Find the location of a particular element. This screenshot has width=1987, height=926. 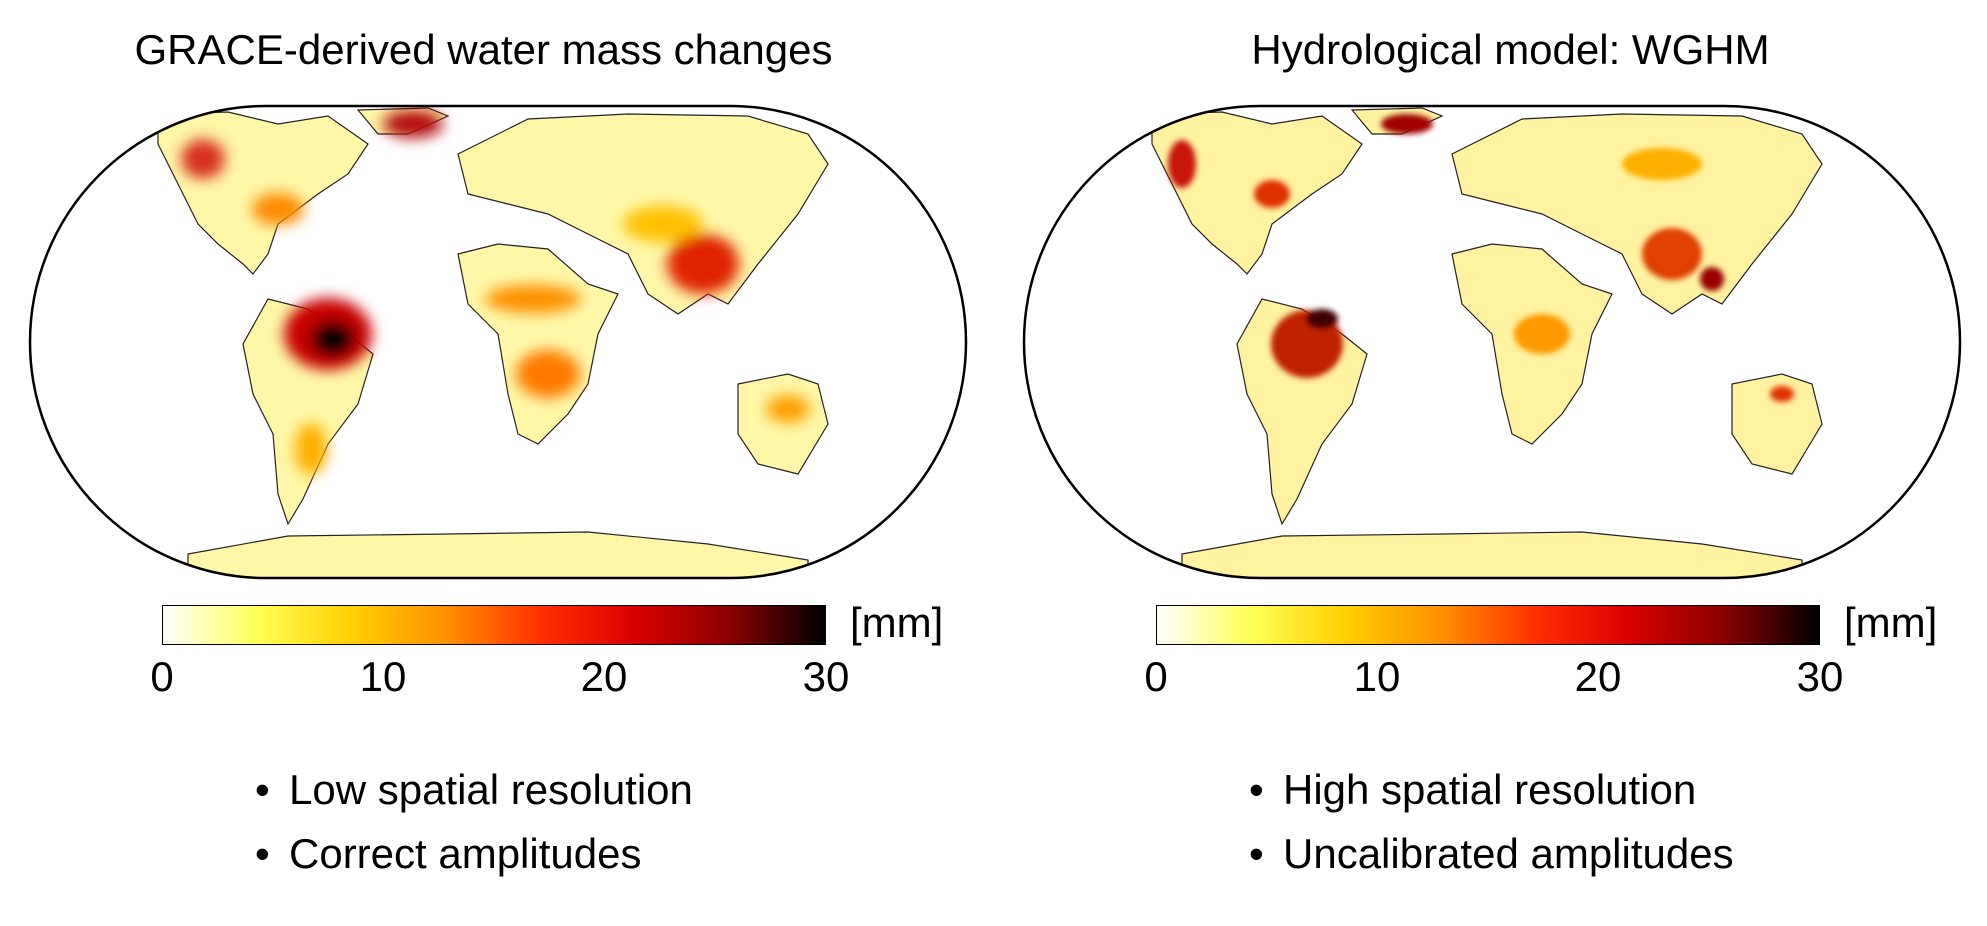

bullet-text: Correct amplitudes is located at coordinates (465, 853).